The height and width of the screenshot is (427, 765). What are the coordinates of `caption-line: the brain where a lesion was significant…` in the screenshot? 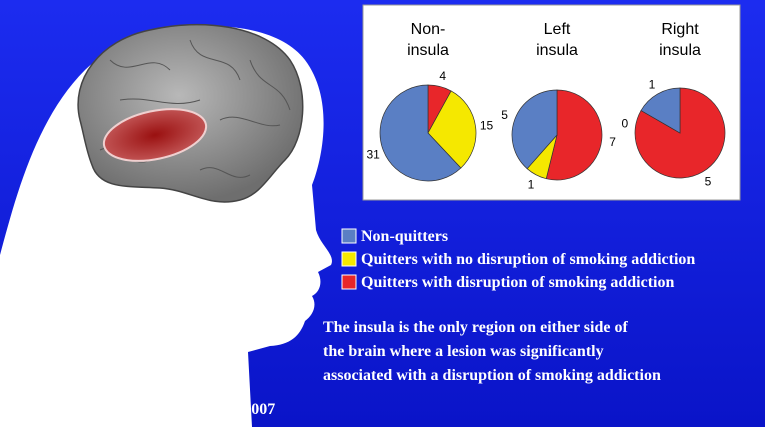 It's located at (463, 351).